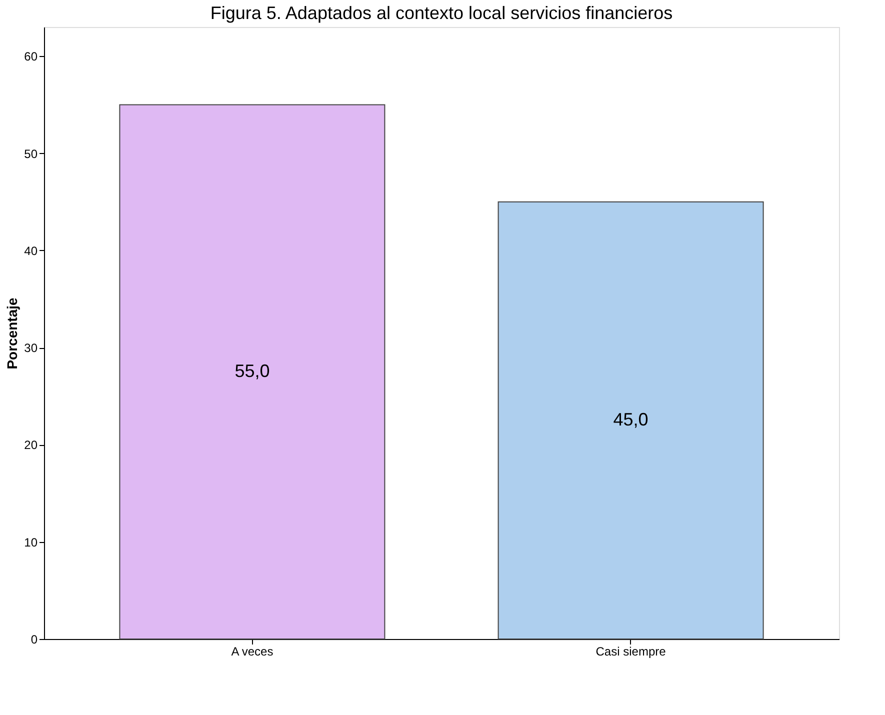 This screenshot has width=885, height=715. What do you see at coordinates (34, 639) in the screenshot?
I see `y-tick-label: 0` at bounding box center [34, 639].